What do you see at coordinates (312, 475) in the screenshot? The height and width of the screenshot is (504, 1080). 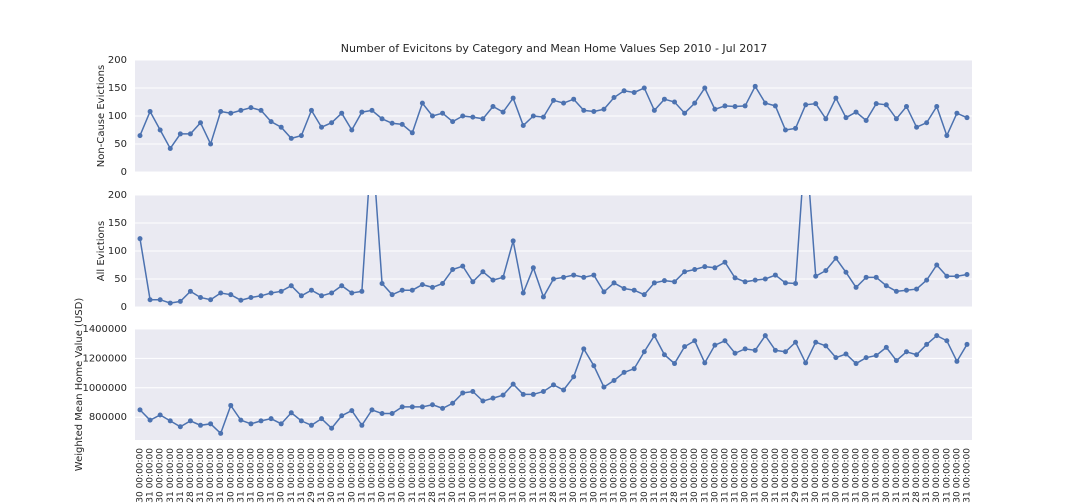 I see `x-tick-label: 29 00:00:00` at bounding box center [312, 475].